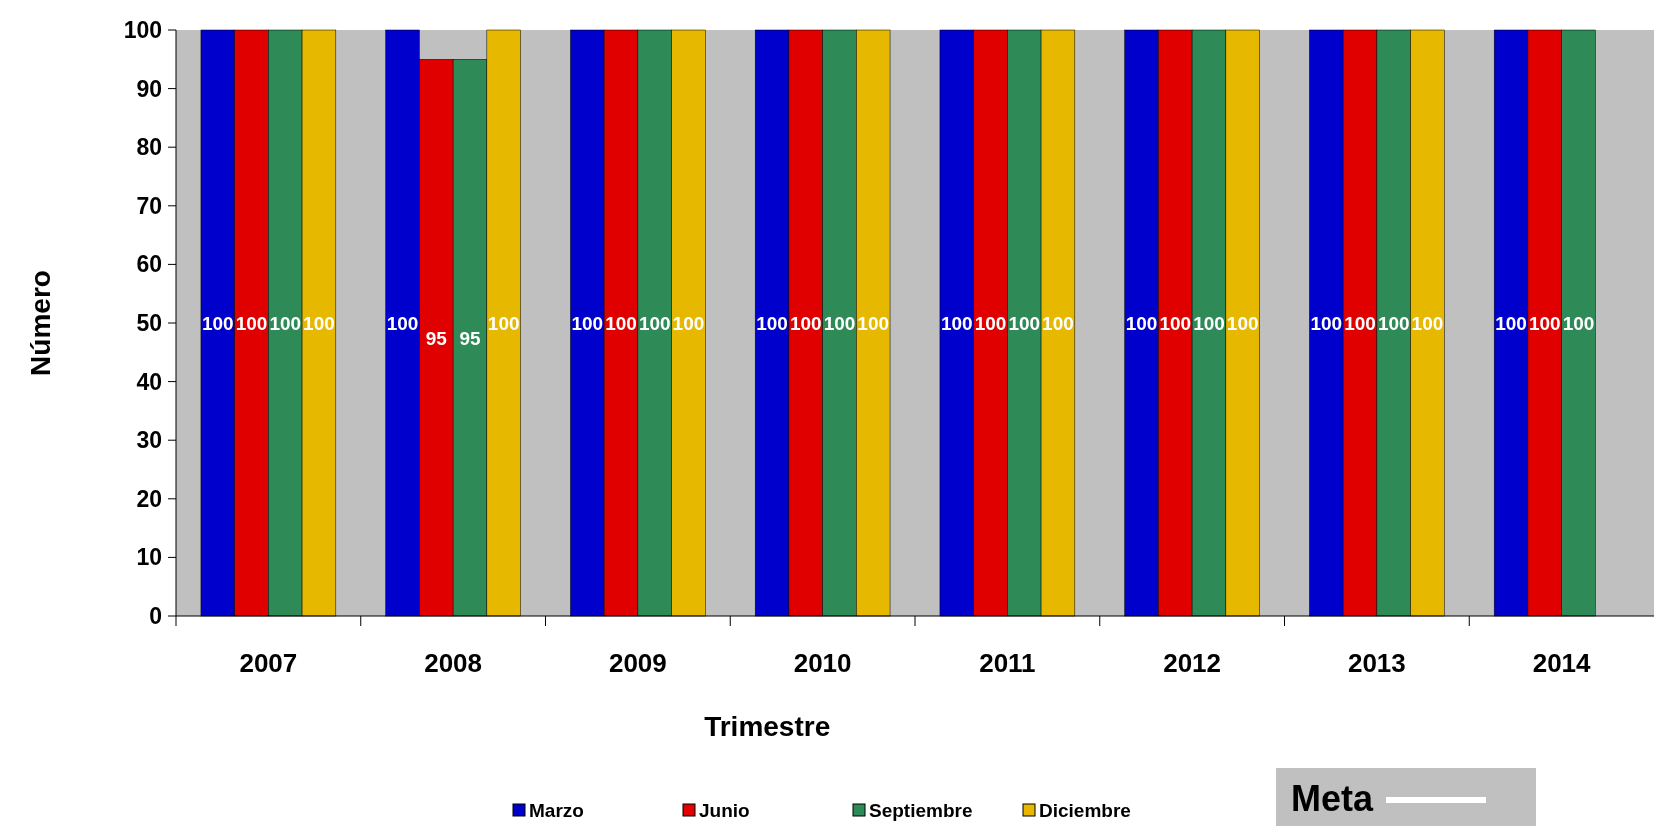 The image size is (1662, 836). Describe the element at coordinates (1332, 798) in the screenshot. I see `text: Meta` at that location.